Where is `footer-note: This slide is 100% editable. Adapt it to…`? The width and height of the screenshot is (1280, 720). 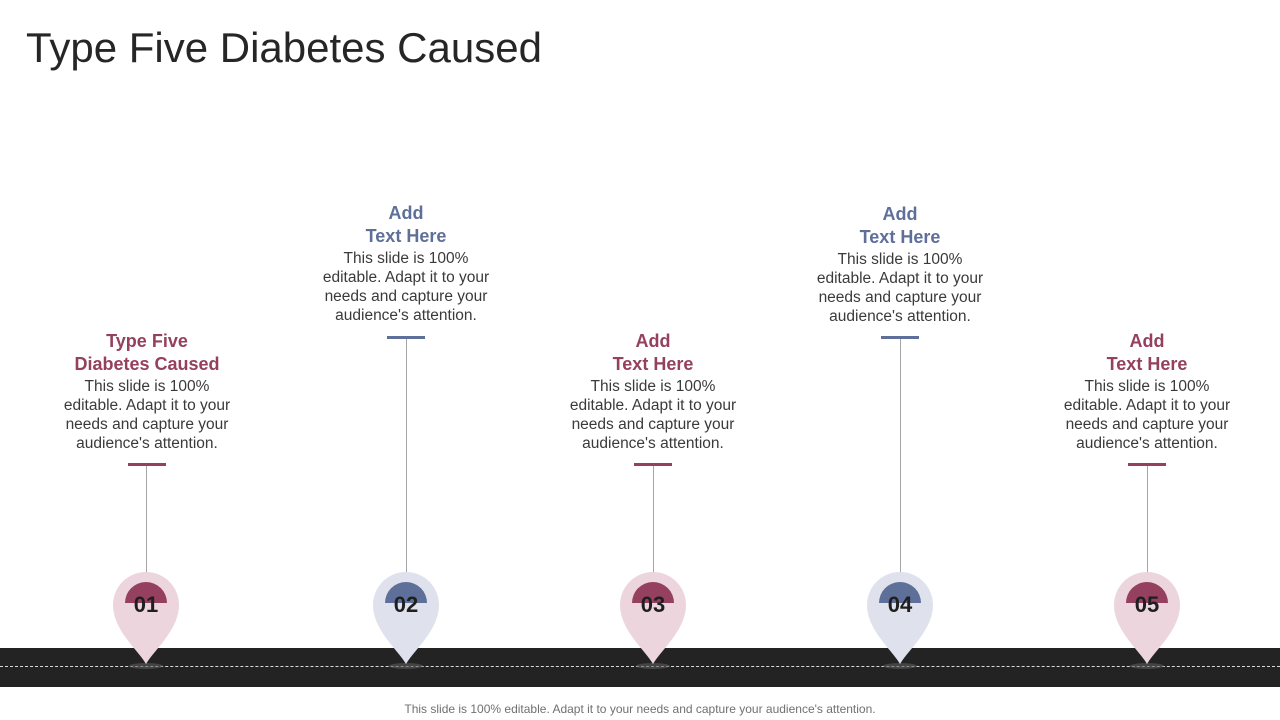 footer-note: This slide is 100% editable. Adapt it to… is located at coordinates (640, 709).